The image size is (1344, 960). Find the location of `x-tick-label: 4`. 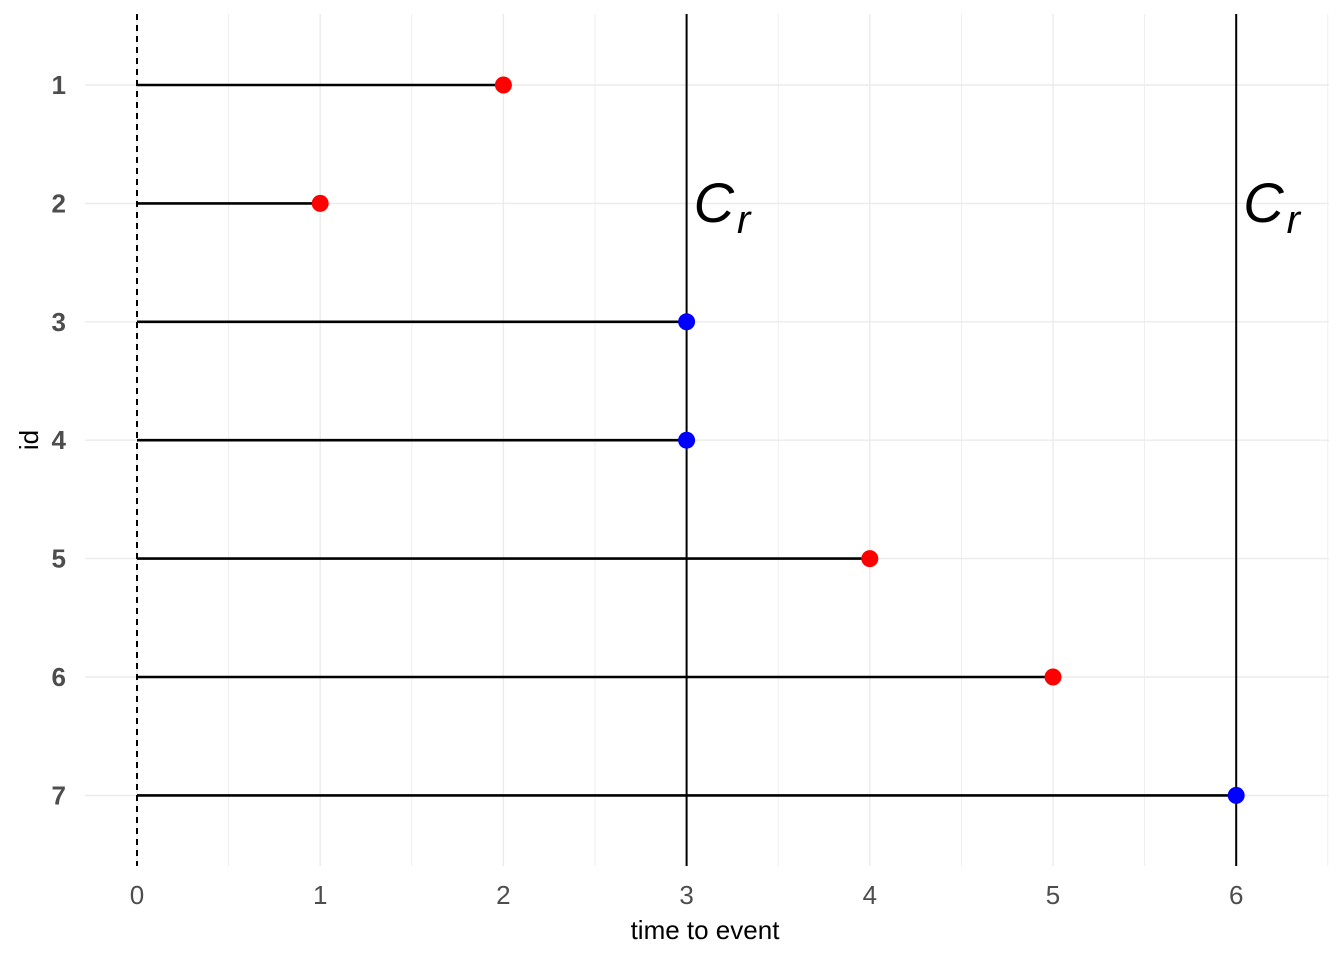

x-tick-label: 4 is located at coordinates (870, 895).